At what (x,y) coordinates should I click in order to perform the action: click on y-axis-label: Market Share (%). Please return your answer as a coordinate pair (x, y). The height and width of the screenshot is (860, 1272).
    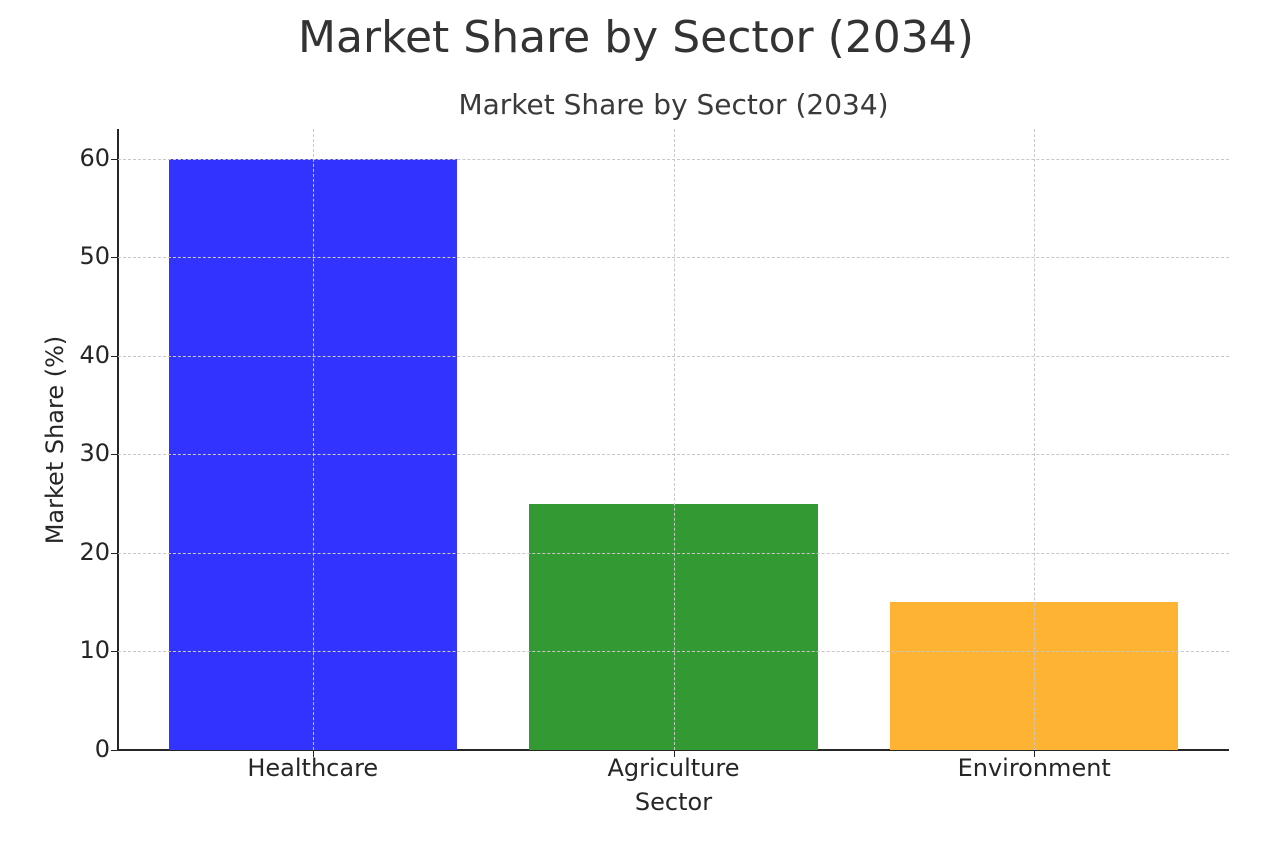
    Looking at the image, I should click on (55, 440).